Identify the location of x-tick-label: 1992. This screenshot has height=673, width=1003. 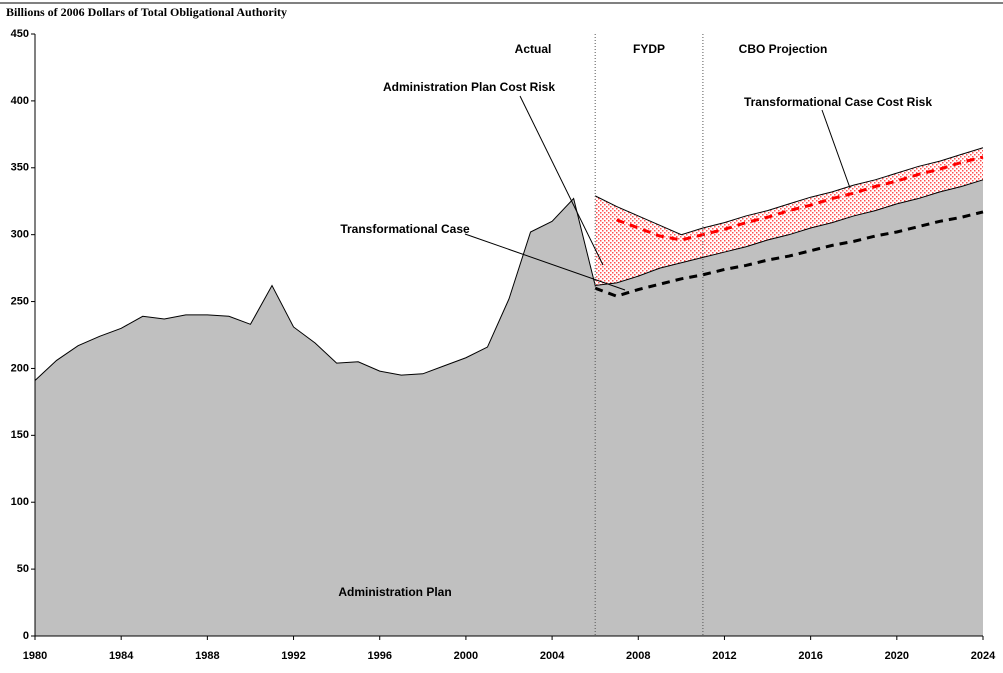
(293, 656).